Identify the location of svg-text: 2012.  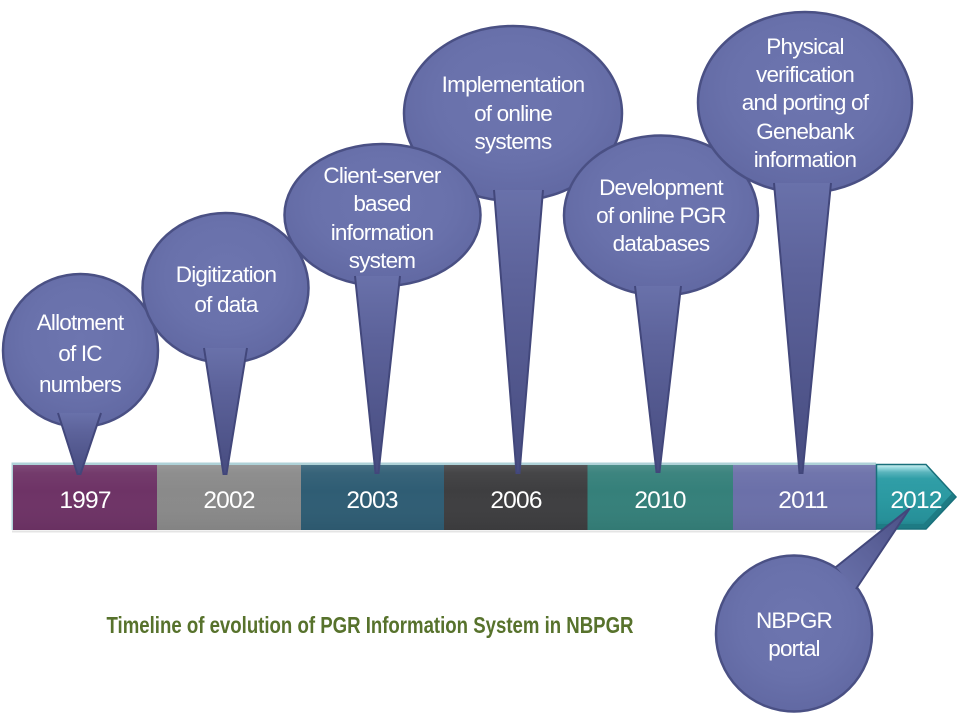
(915, 500).